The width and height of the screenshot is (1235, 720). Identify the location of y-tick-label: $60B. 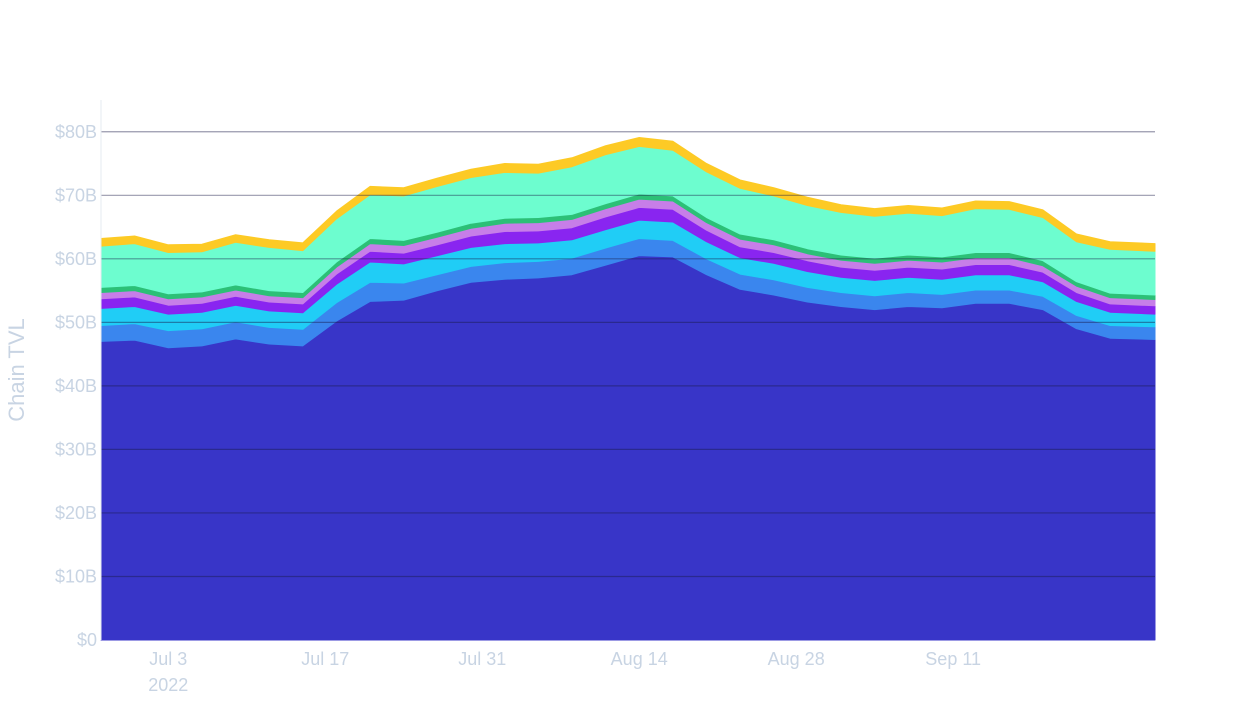
(76, 259).